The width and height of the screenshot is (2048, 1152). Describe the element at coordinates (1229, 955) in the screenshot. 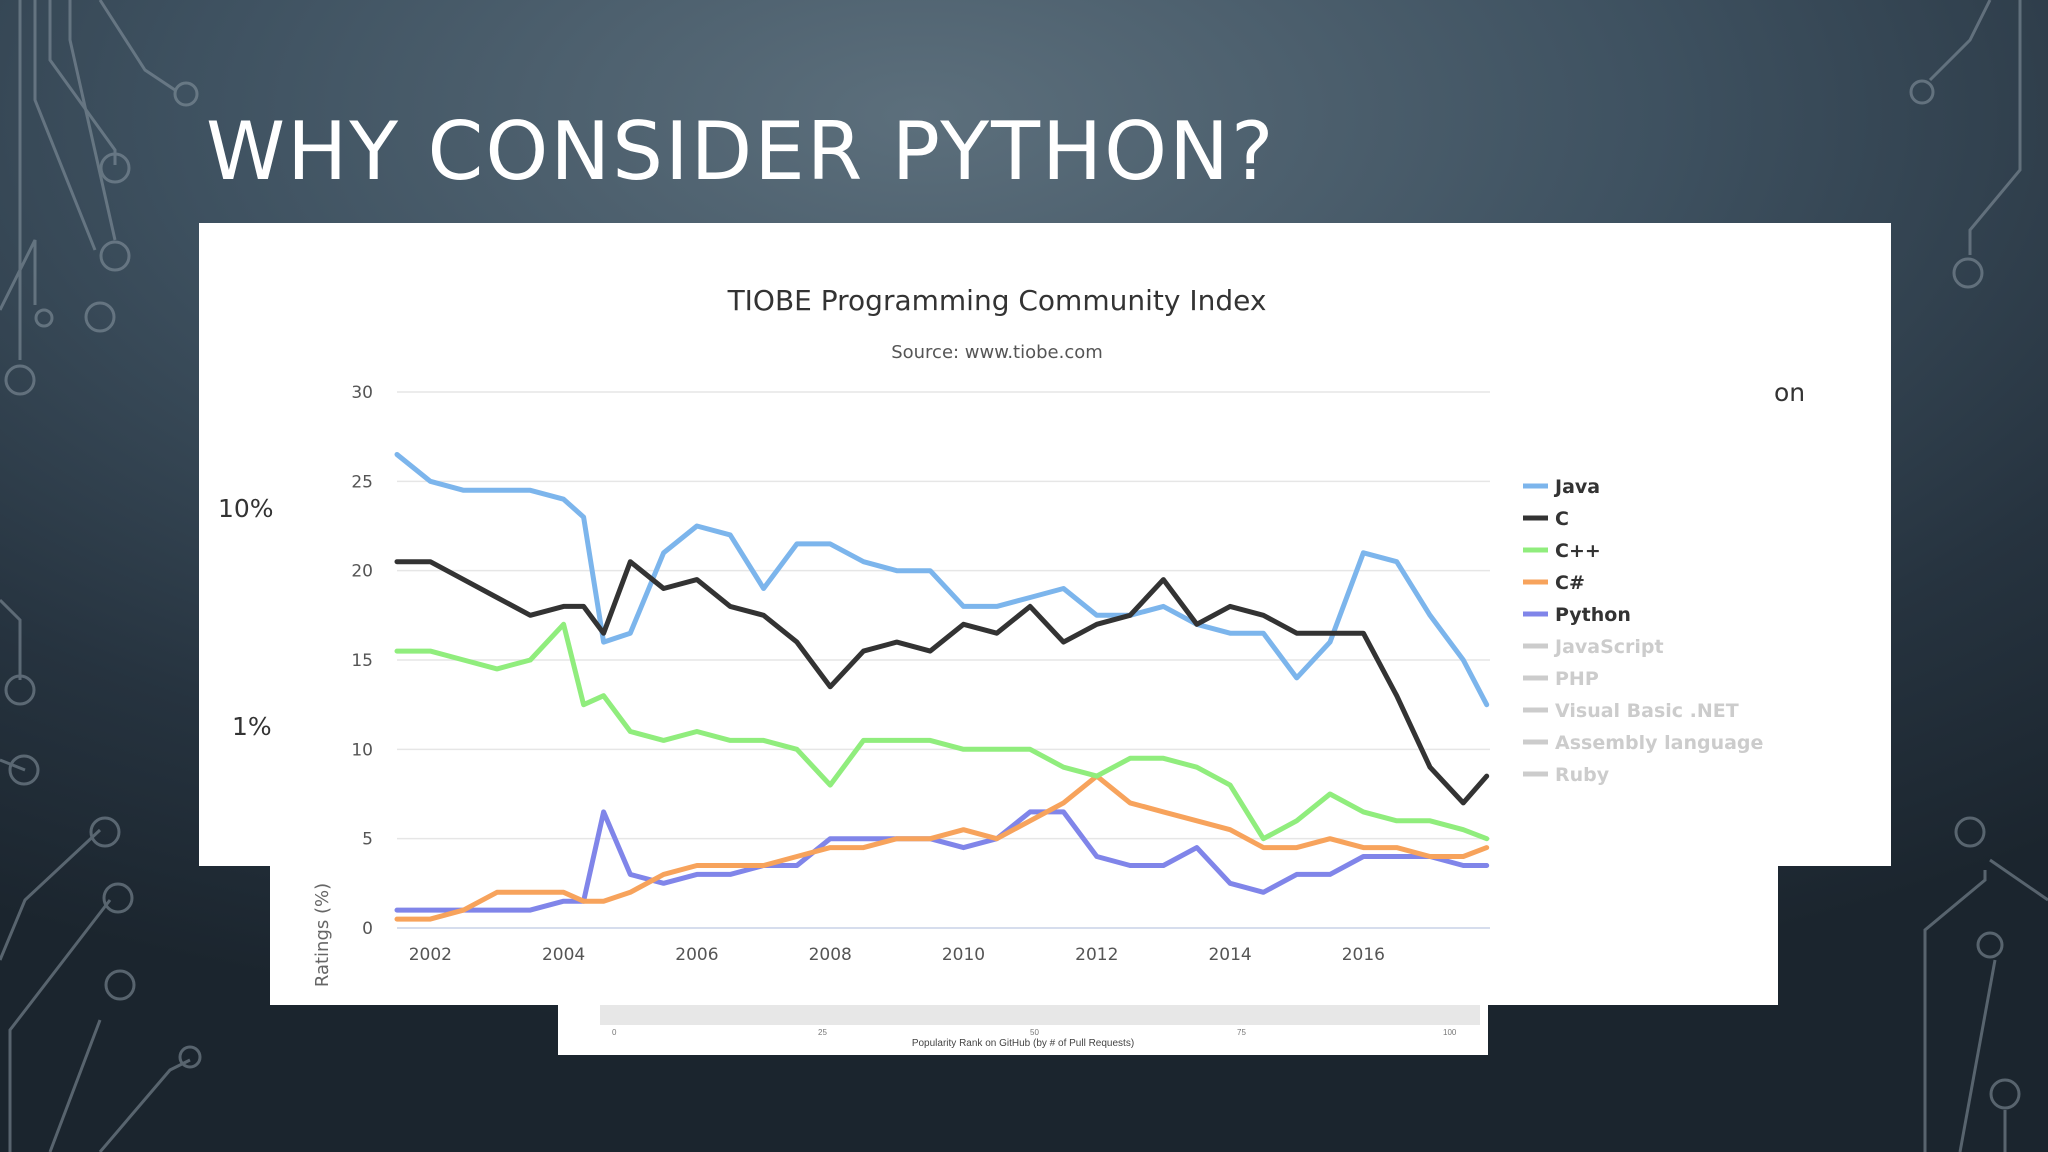

I see `x-tick-label: 2014` at that location.